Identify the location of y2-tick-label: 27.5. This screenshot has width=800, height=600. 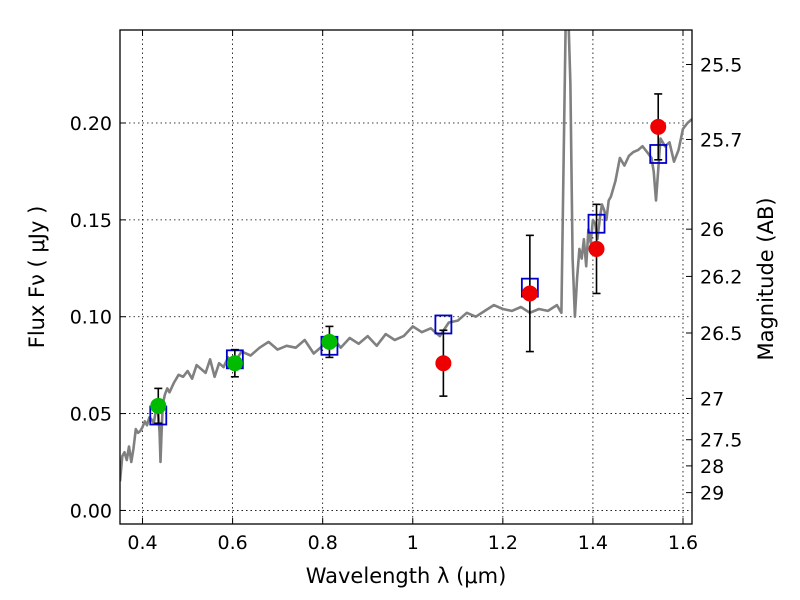
(721, 441).